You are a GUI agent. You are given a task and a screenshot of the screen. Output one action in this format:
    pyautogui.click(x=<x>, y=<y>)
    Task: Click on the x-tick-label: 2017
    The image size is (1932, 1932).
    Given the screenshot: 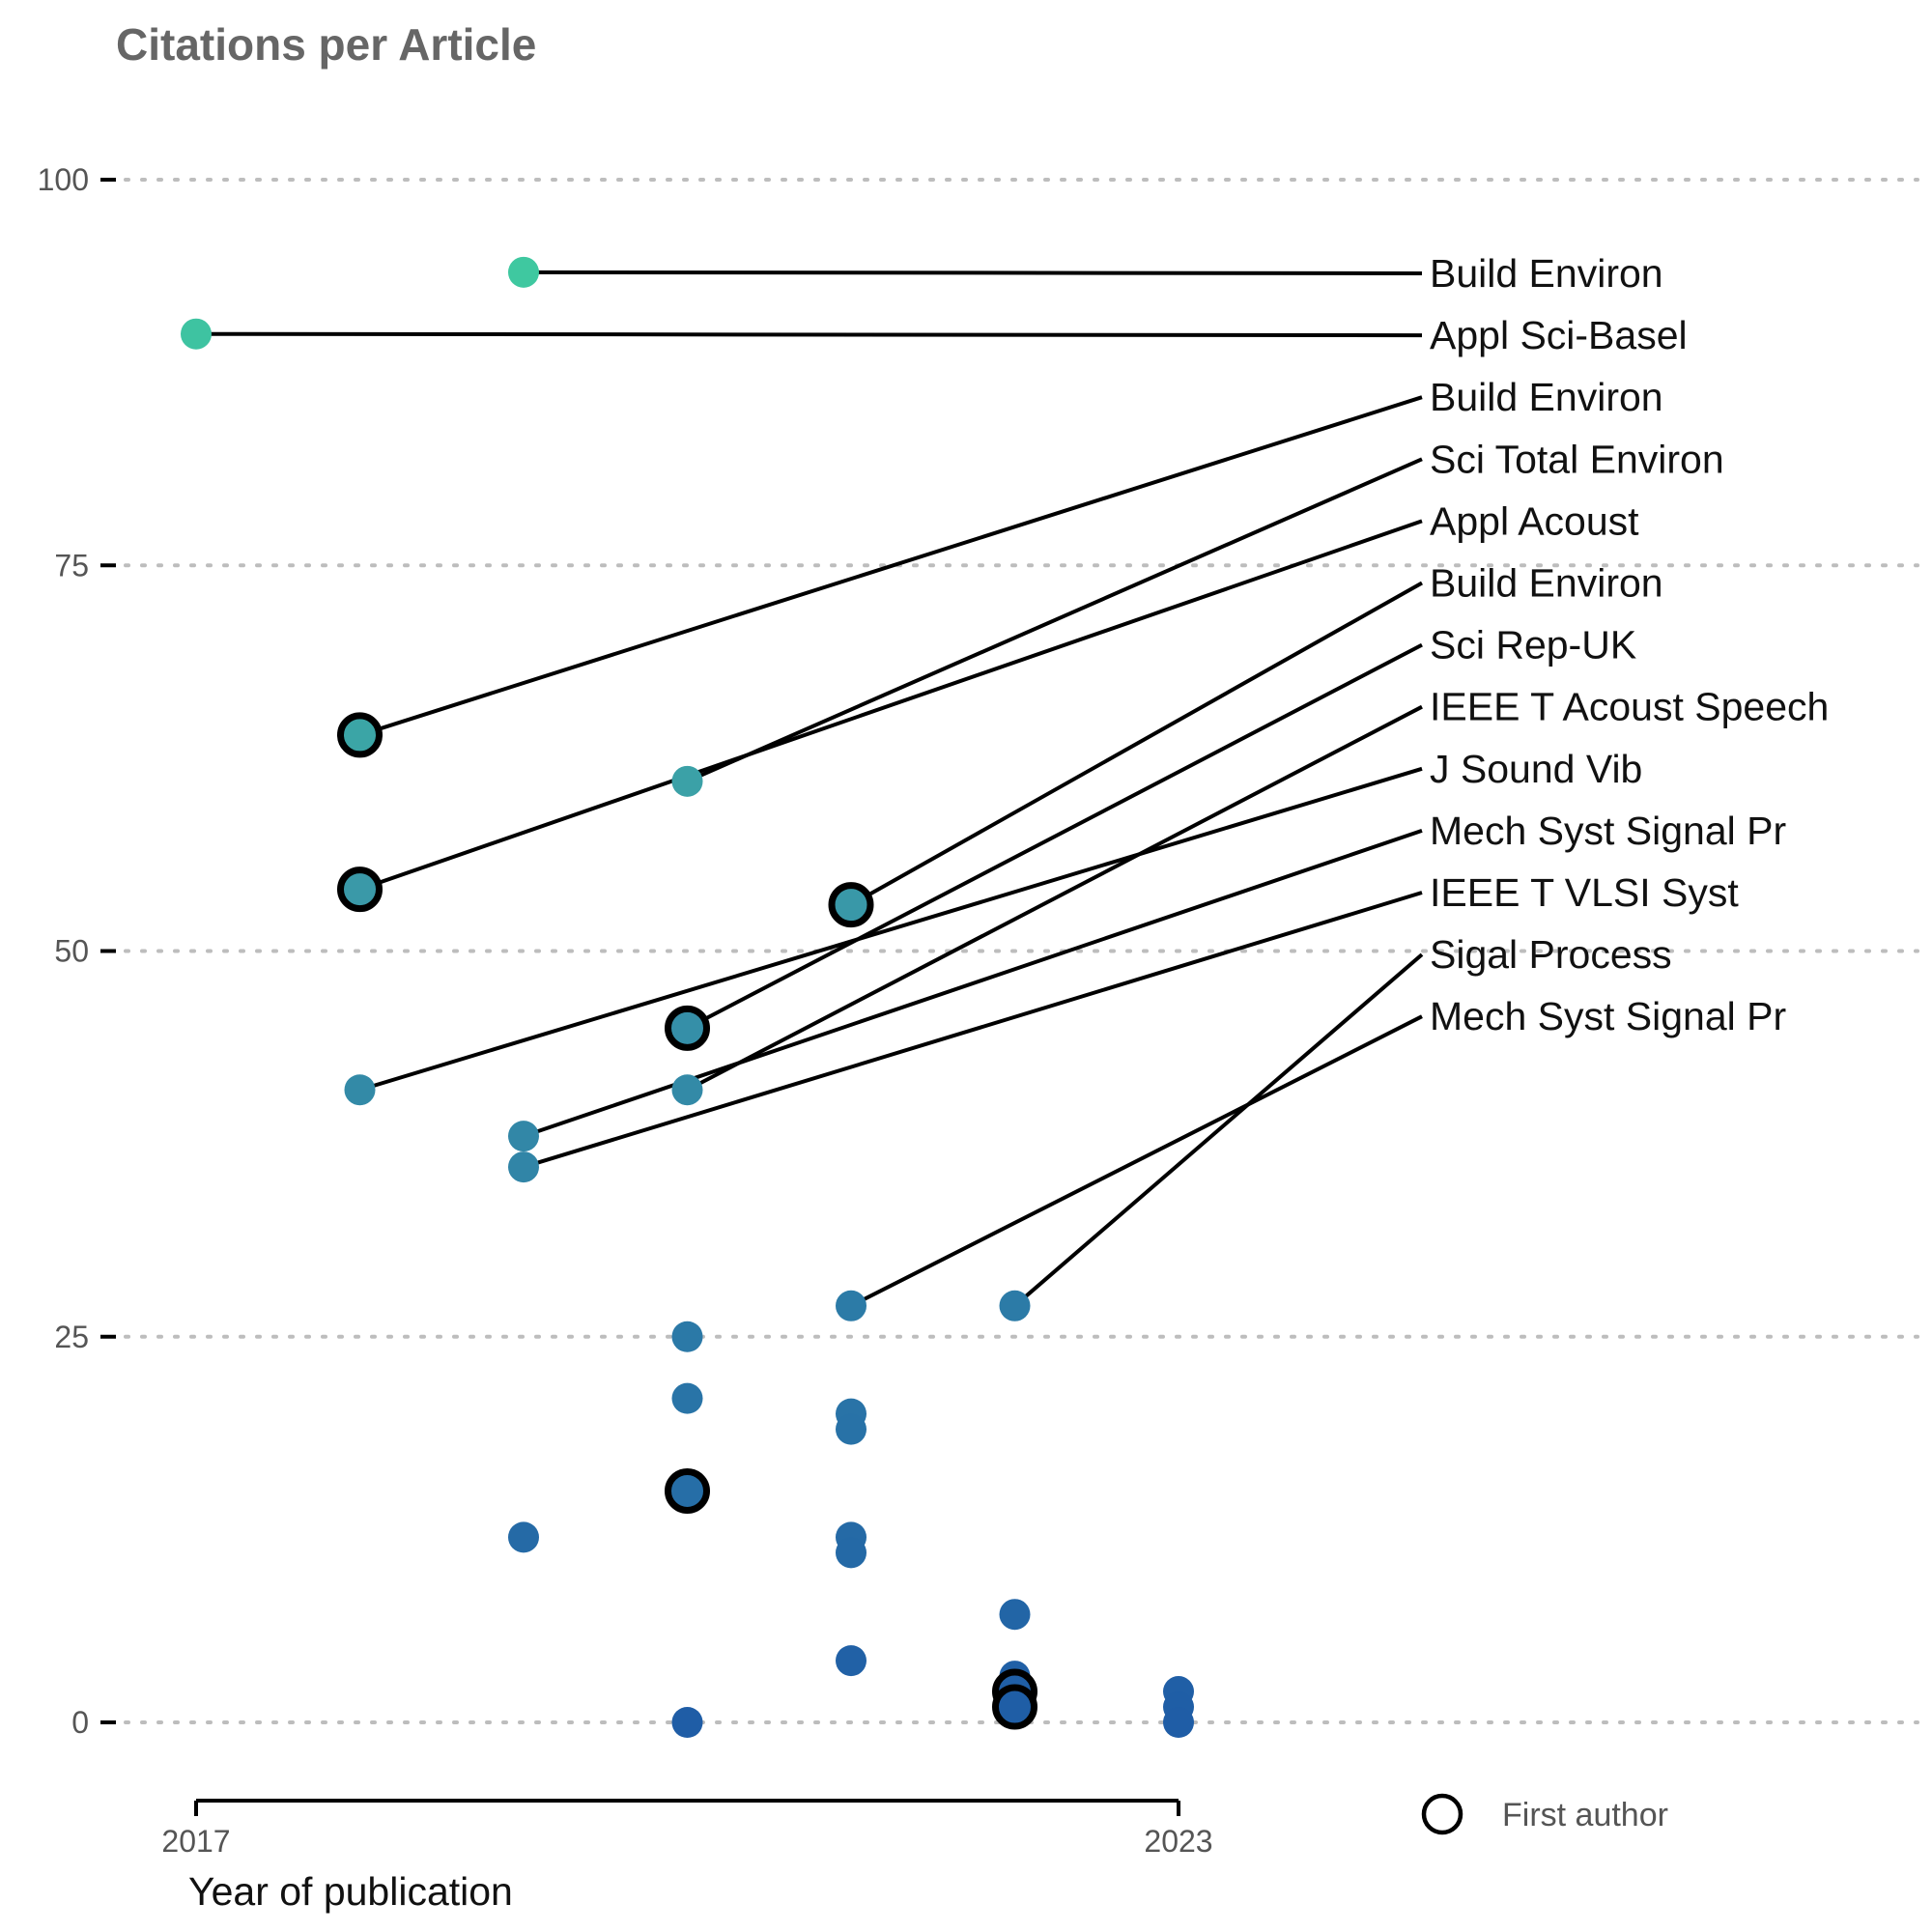 What is the action you would take?
    pyautogui.click(x=195, y=1841)
    